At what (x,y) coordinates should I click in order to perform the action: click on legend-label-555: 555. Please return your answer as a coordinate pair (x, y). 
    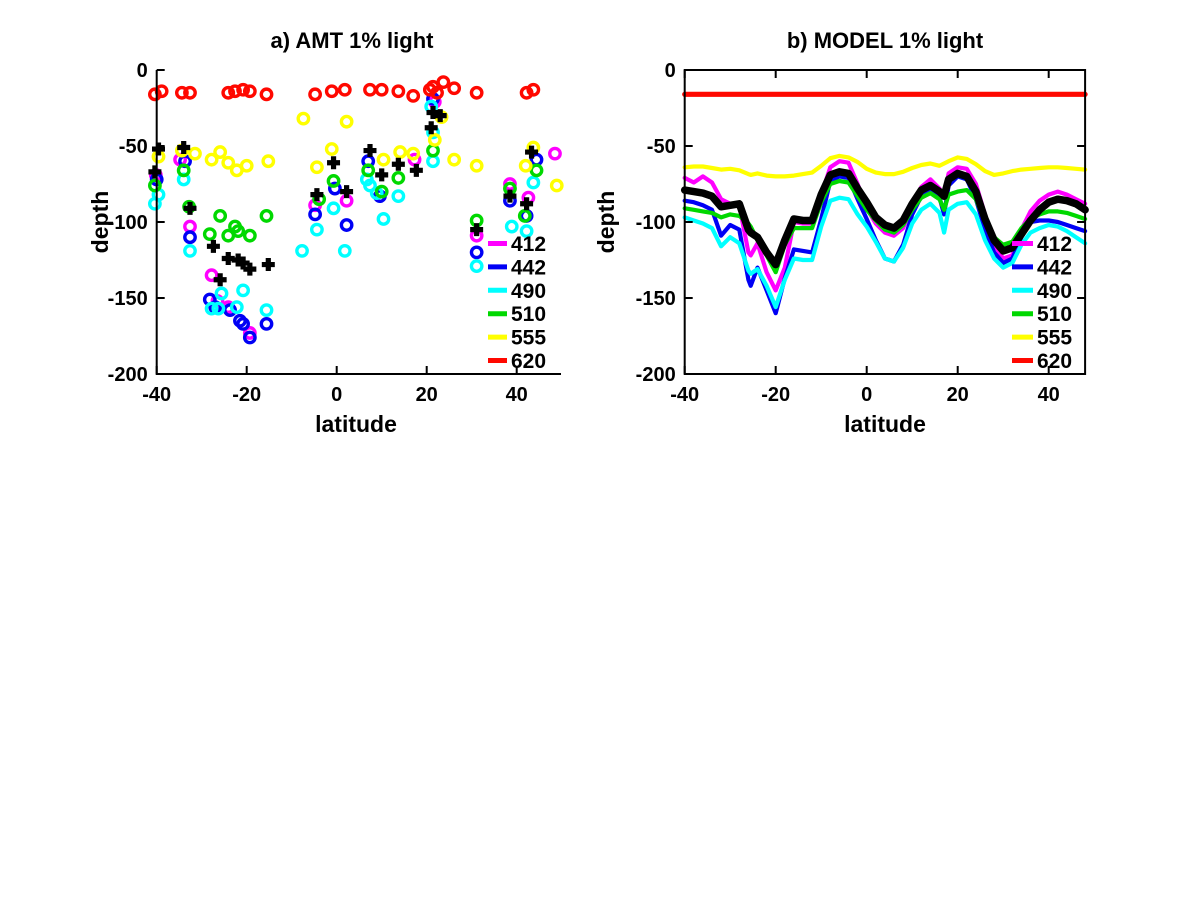
    Looking at the image, I should click on (1054, 338).